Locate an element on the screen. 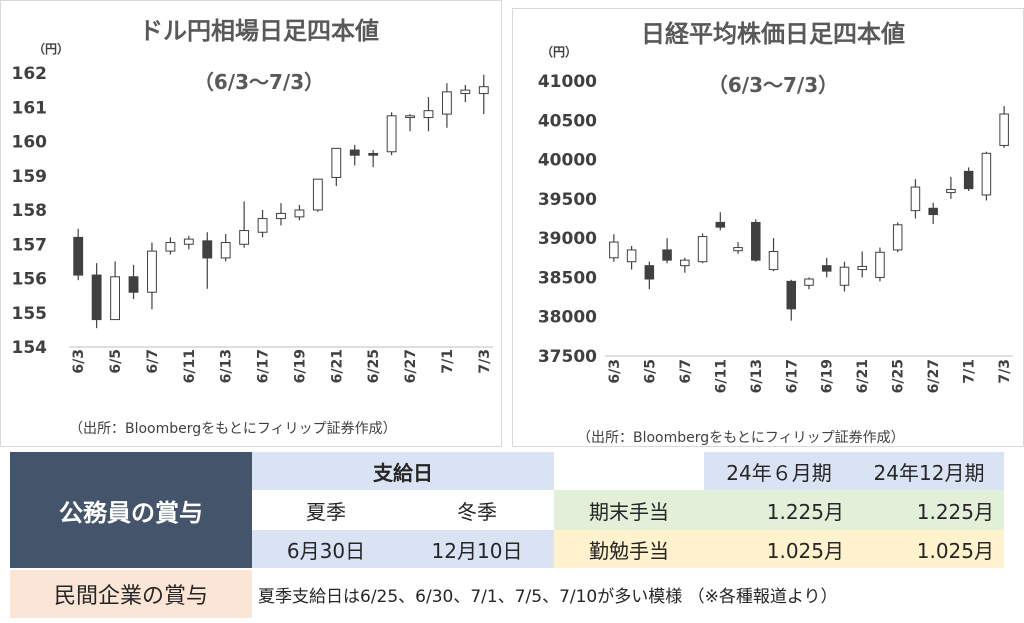  x-tick-label: 7/3 is located at coordinates (485, 361).